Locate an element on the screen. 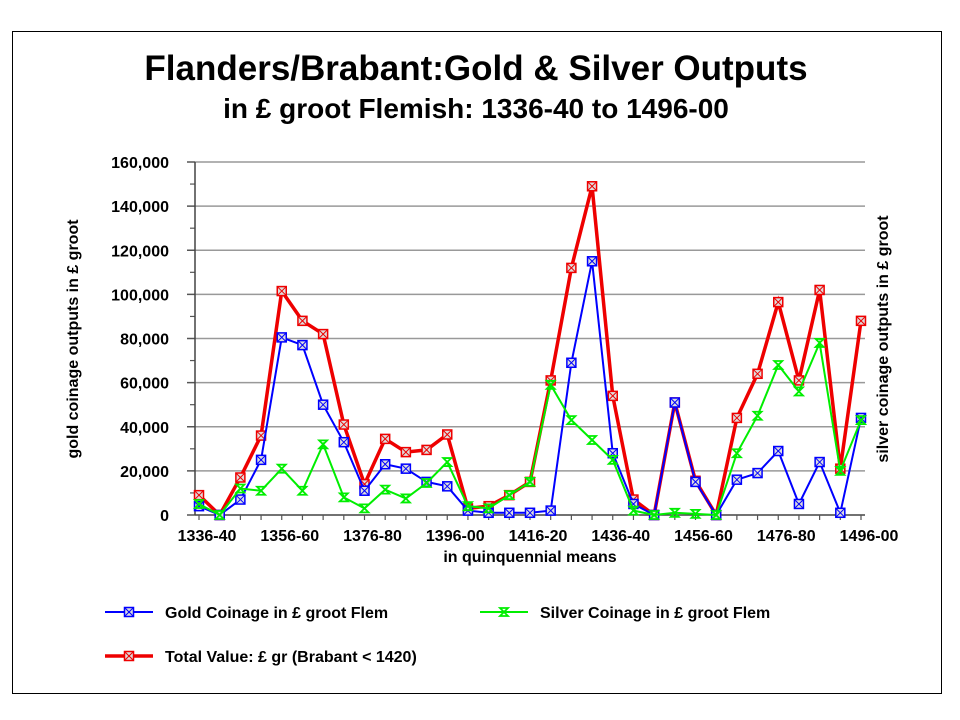 The width and height of the screenshot is (960, 720). x-tick-label: 1436-40 is located at coordinates (620, 536).